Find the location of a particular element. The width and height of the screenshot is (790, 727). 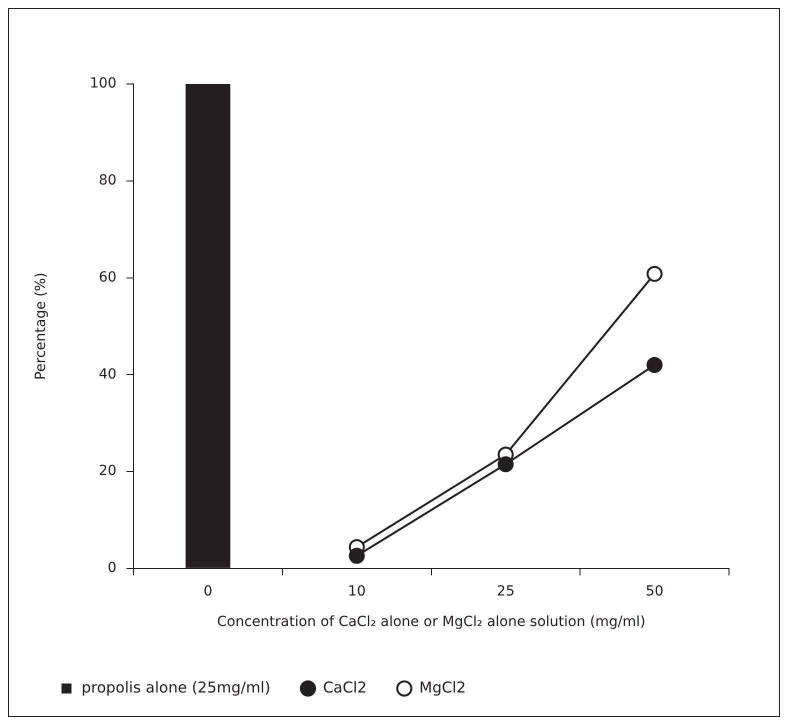

y-tick-label: 100 is located at coordinates (103, 84).